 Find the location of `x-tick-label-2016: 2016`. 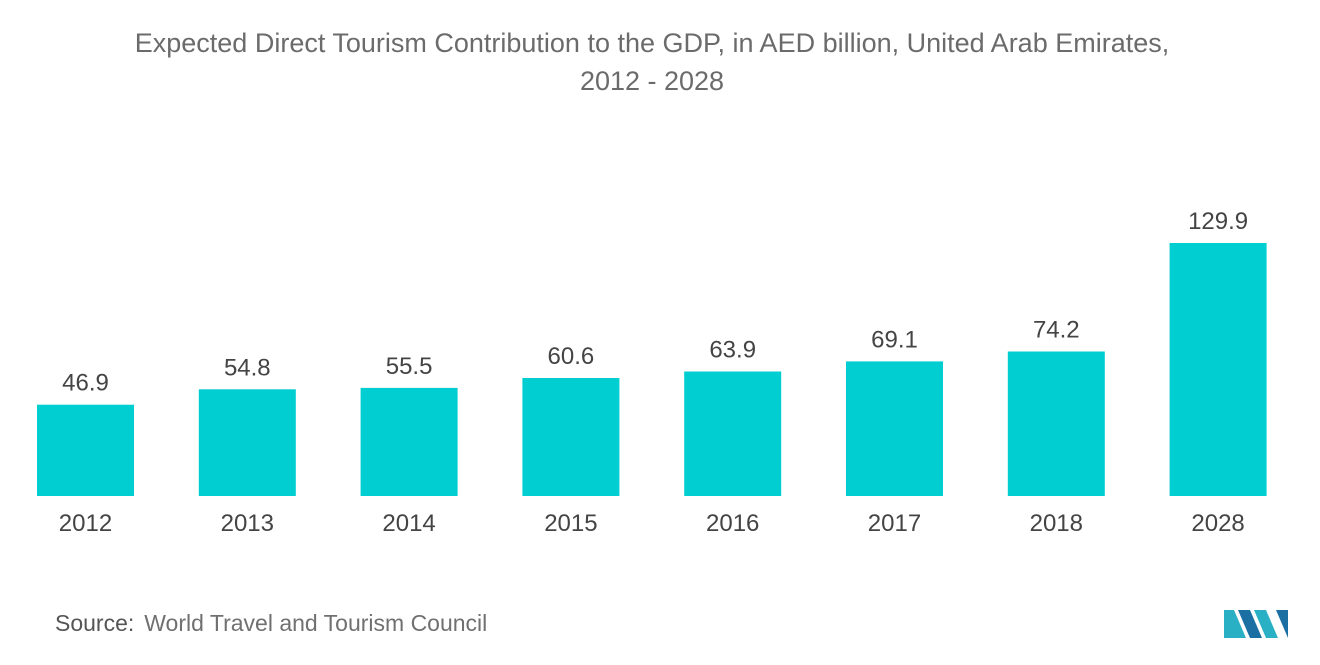

x-tick-label-2016: 2016 is located at coordinates (732, 523).